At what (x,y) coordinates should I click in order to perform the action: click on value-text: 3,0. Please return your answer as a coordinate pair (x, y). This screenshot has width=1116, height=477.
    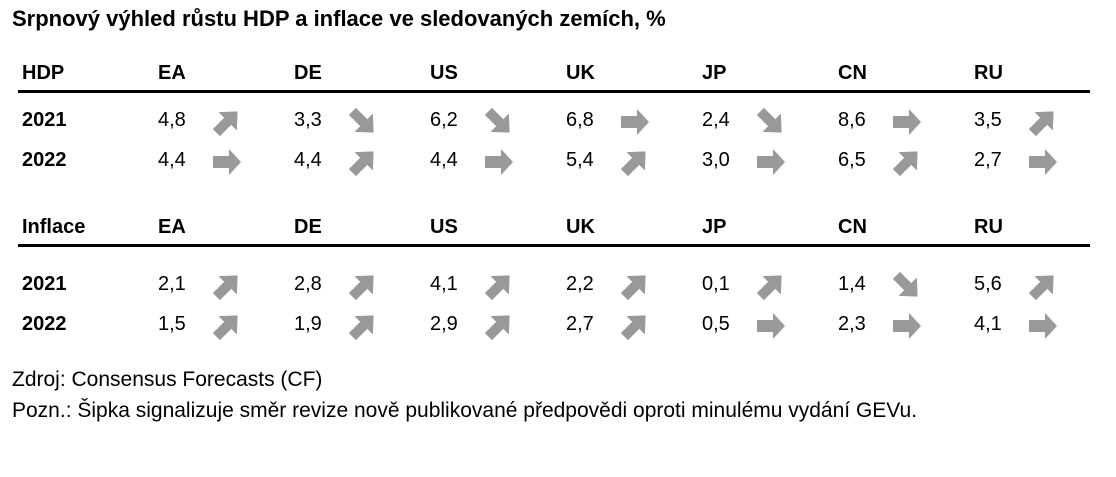
    Looking at the image, I should click on (716, 160).